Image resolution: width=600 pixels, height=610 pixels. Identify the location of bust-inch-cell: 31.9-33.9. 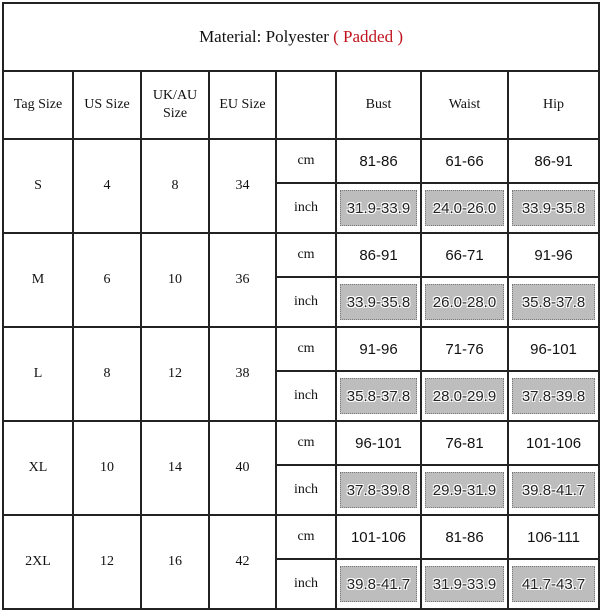
(378, 208).